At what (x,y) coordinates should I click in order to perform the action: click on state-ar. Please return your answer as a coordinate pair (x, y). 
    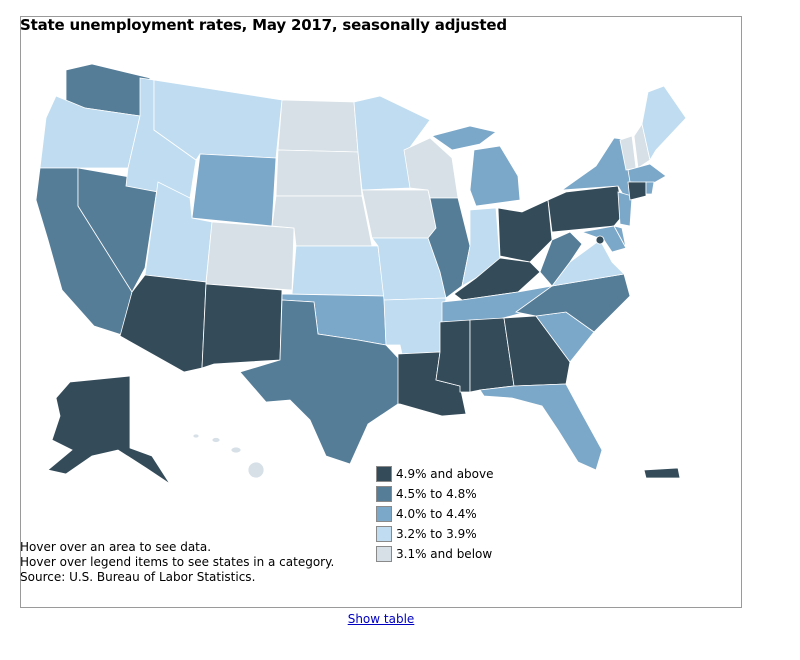
    Looking at the image, I should click on (415, 326).